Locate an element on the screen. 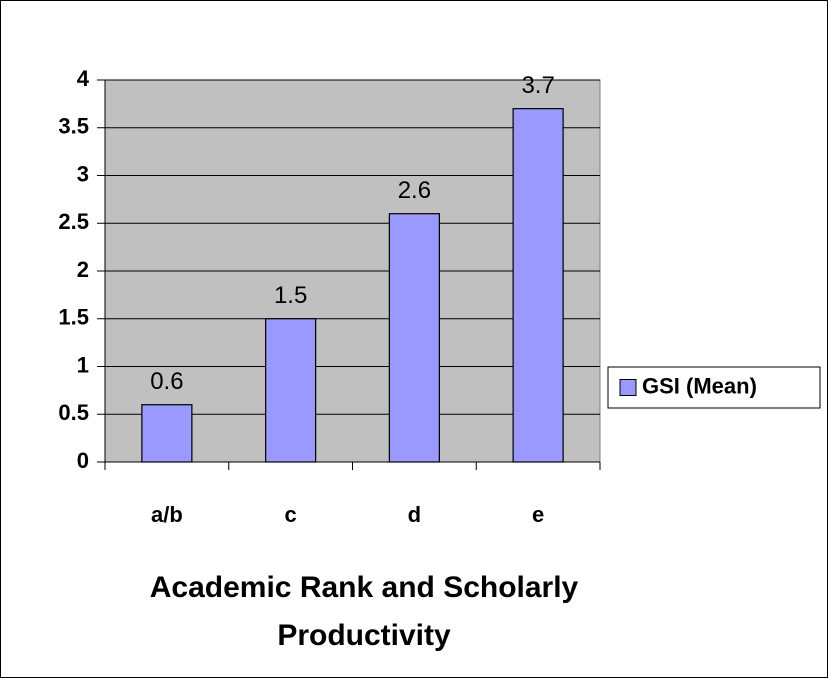 The image size is (828, 678). y-tick-label: 2.5 is located at coordinates (73, 221).